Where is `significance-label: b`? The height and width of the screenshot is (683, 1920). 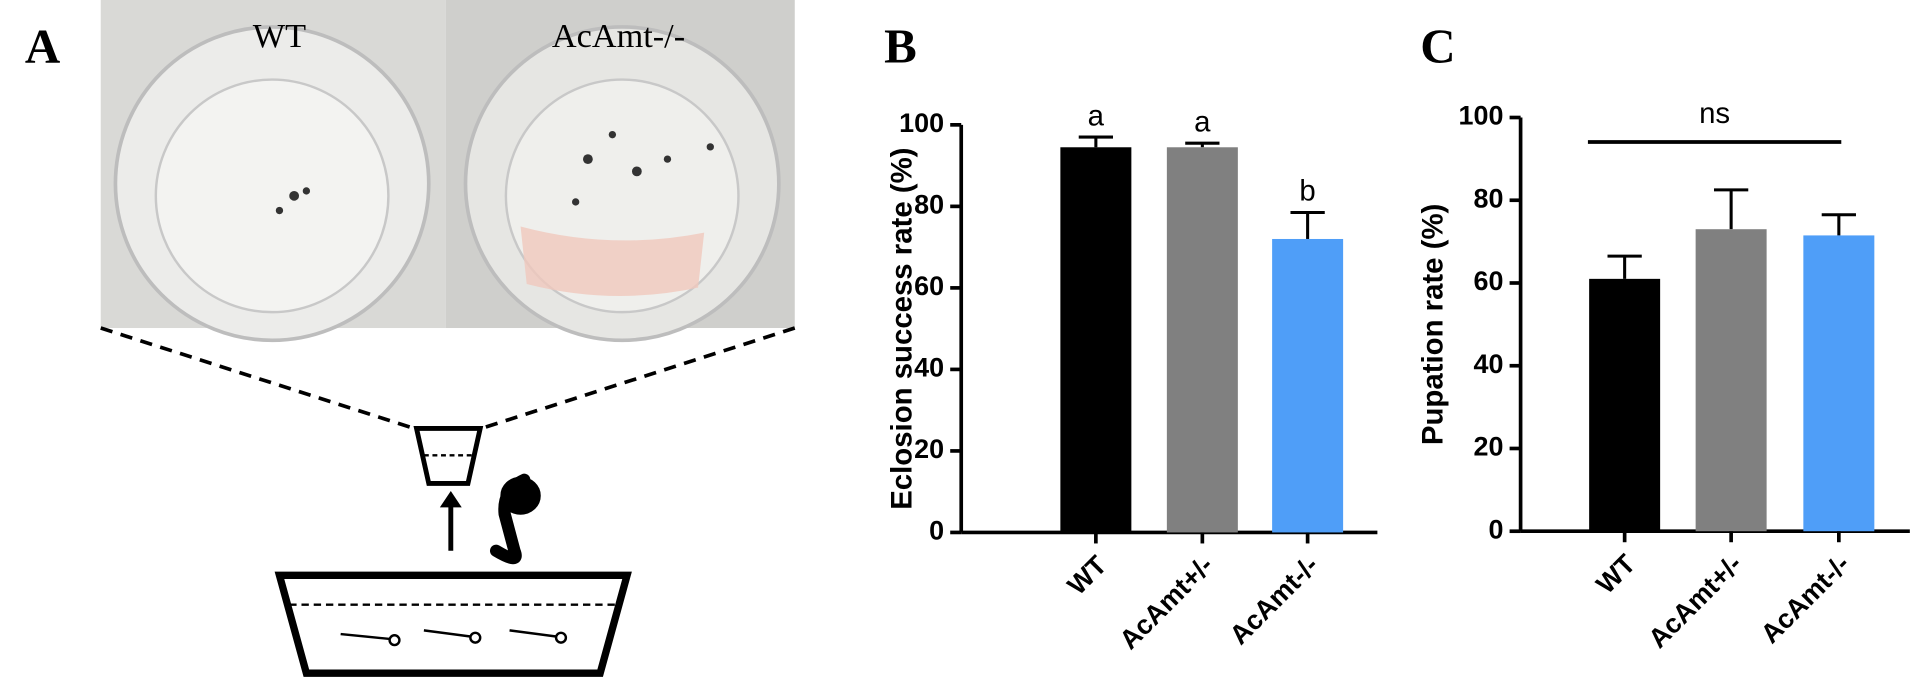
significance-label: b is located at coordinates (1307, 191).